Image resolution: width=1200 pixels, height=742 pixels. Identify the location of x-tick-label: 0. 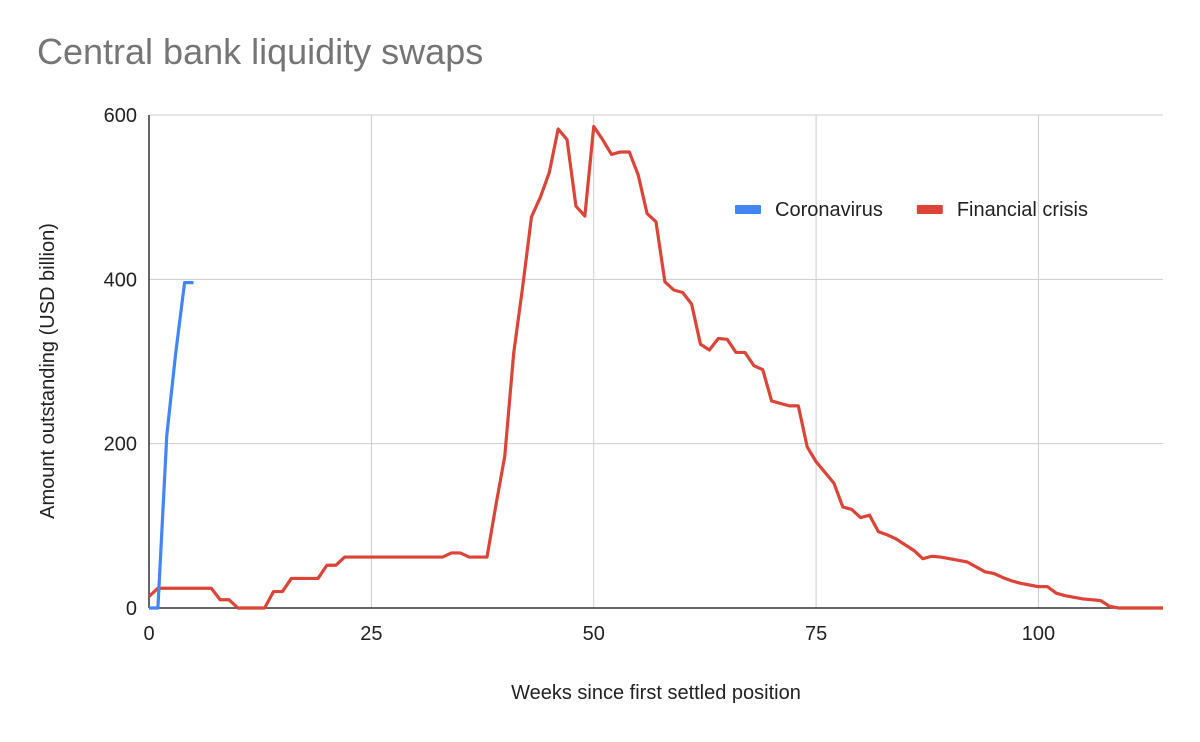
(148, 634).